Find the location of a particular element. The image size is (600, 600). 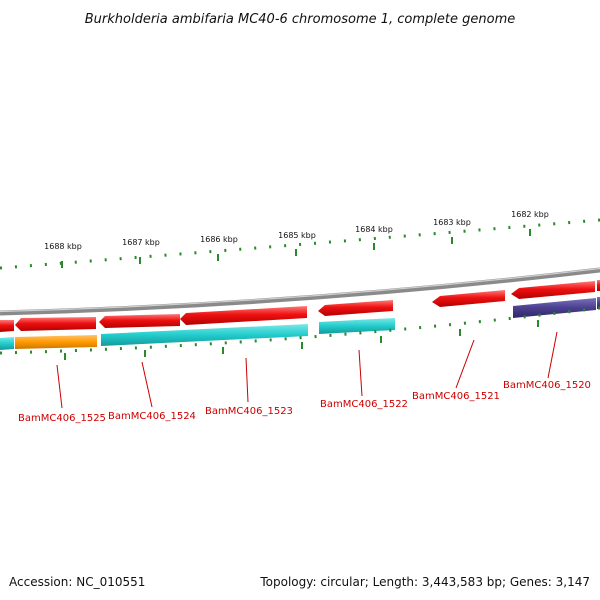

kbp-label: 1684 kbp is located at coordinates (374, 229).